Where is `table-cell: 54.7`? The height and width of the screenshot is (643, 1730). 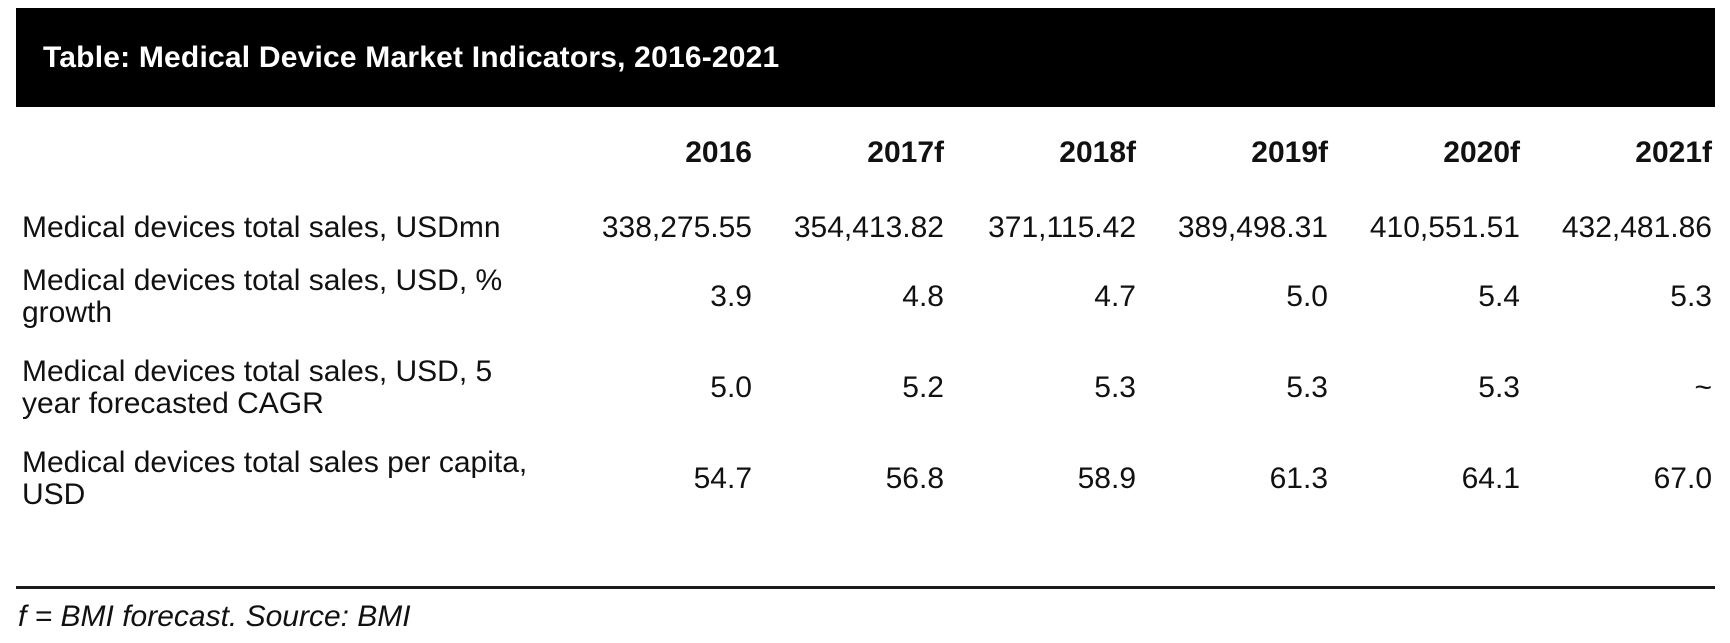
table-cell: 54.7 is located at coordinates (722, 478).